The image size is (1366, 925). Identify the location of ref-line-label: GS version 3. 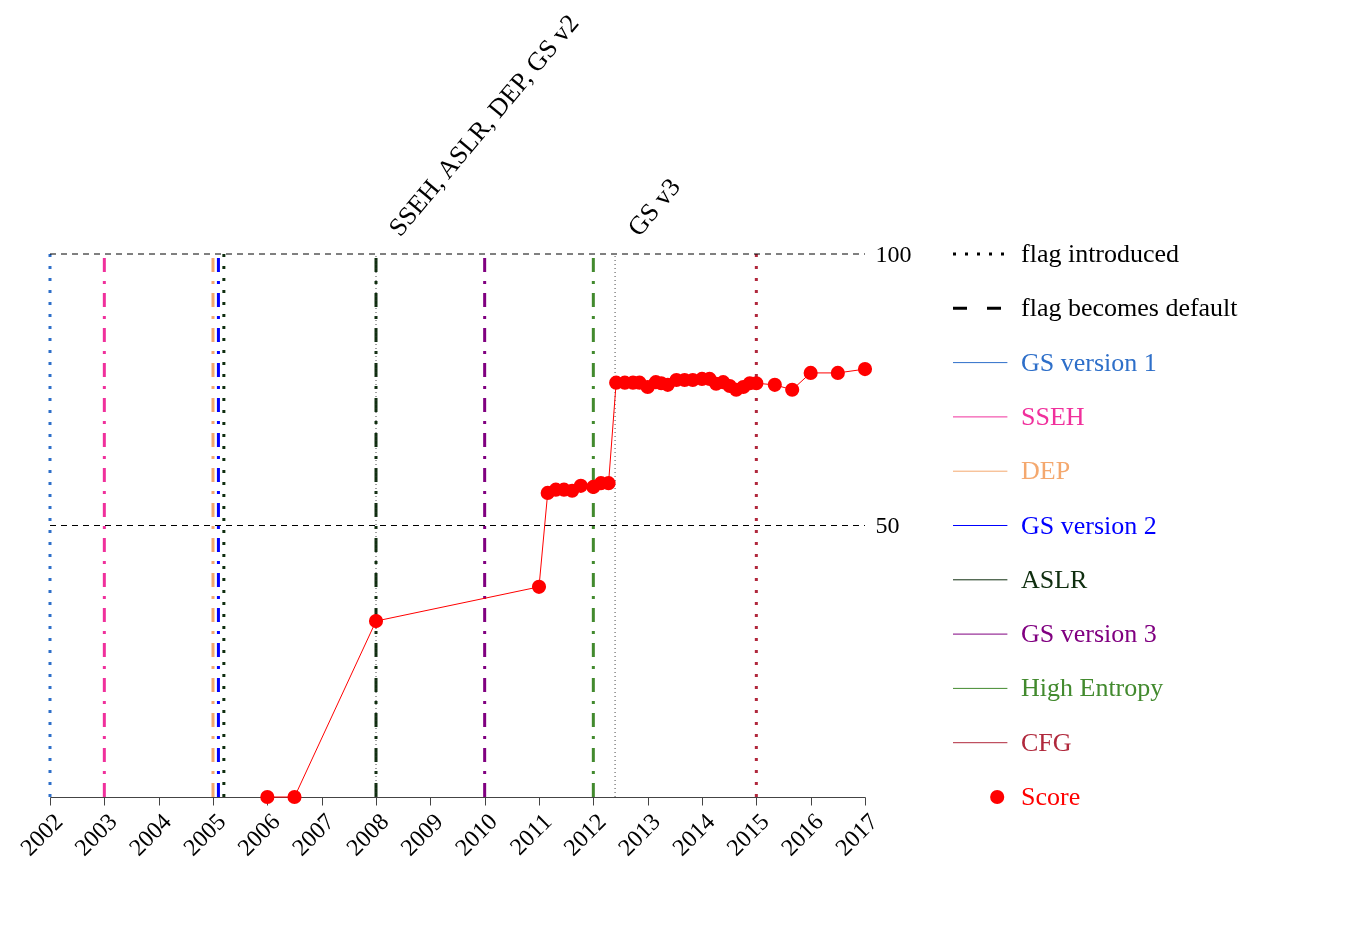
(1089, 634).